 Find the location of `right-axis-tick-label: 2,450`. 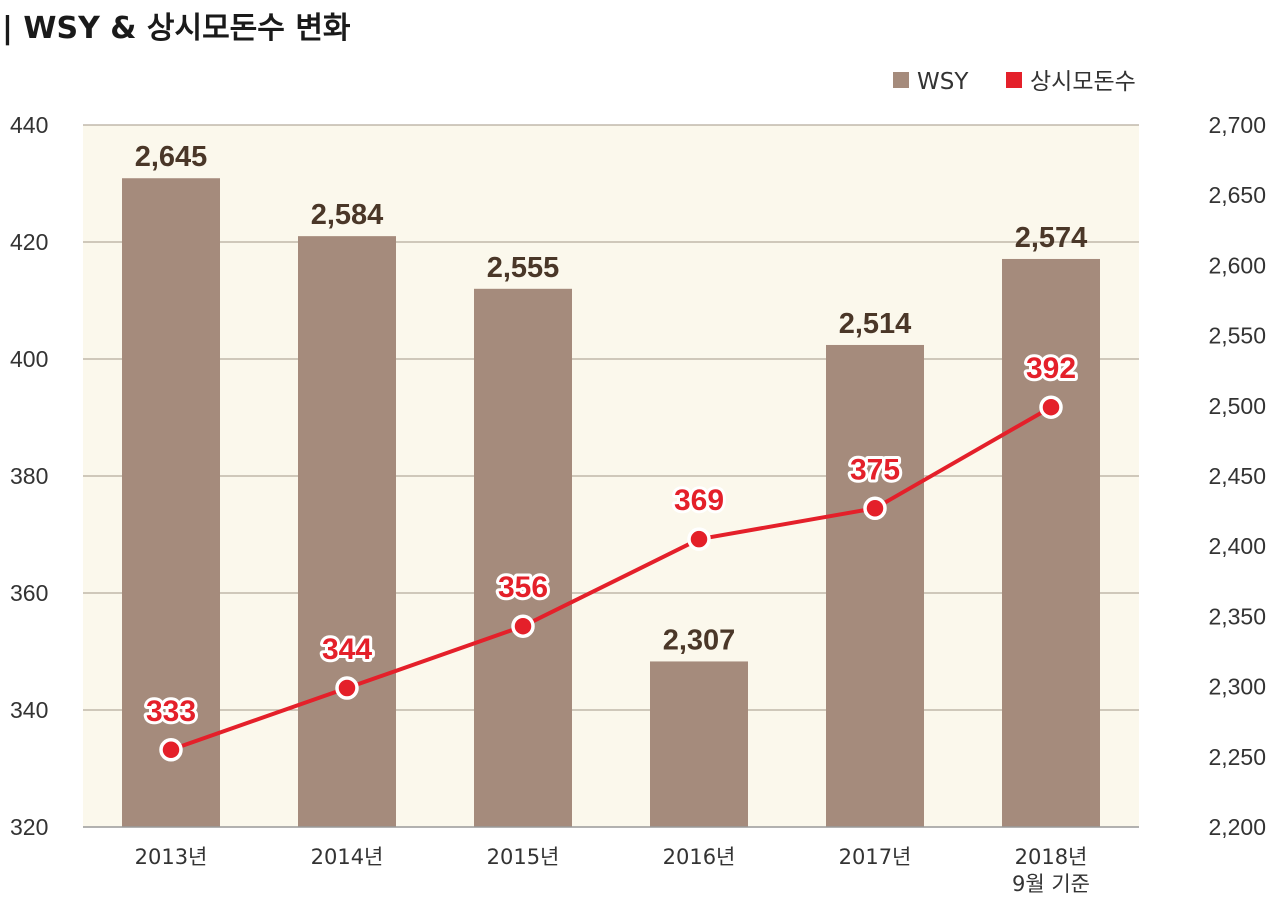

right-axis-tick-label: 2,450 is located at coordinates (1237, 476).